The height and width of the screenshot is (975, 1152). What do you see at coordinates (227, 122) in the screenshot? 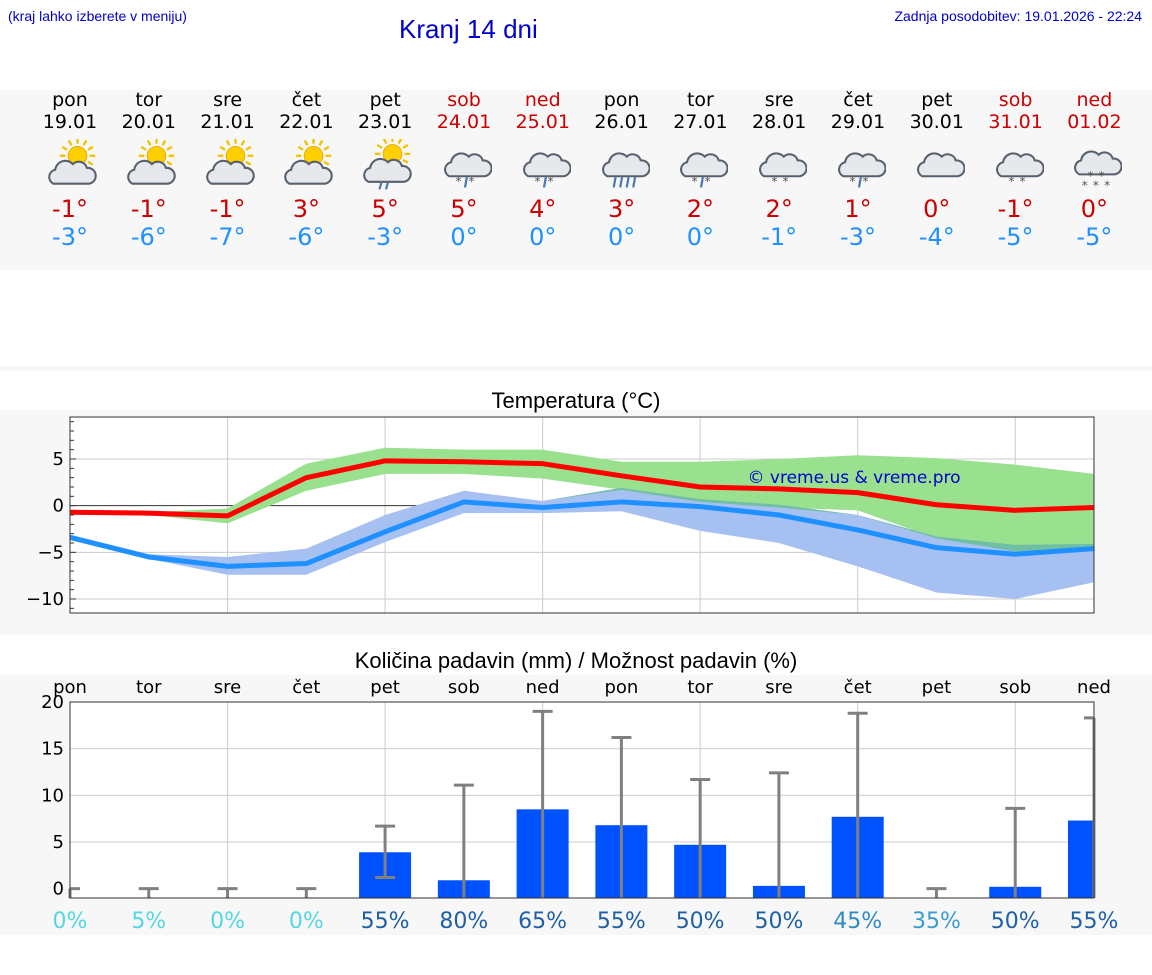
I see `day-date: 21.01` at bounding box center [227, 122].